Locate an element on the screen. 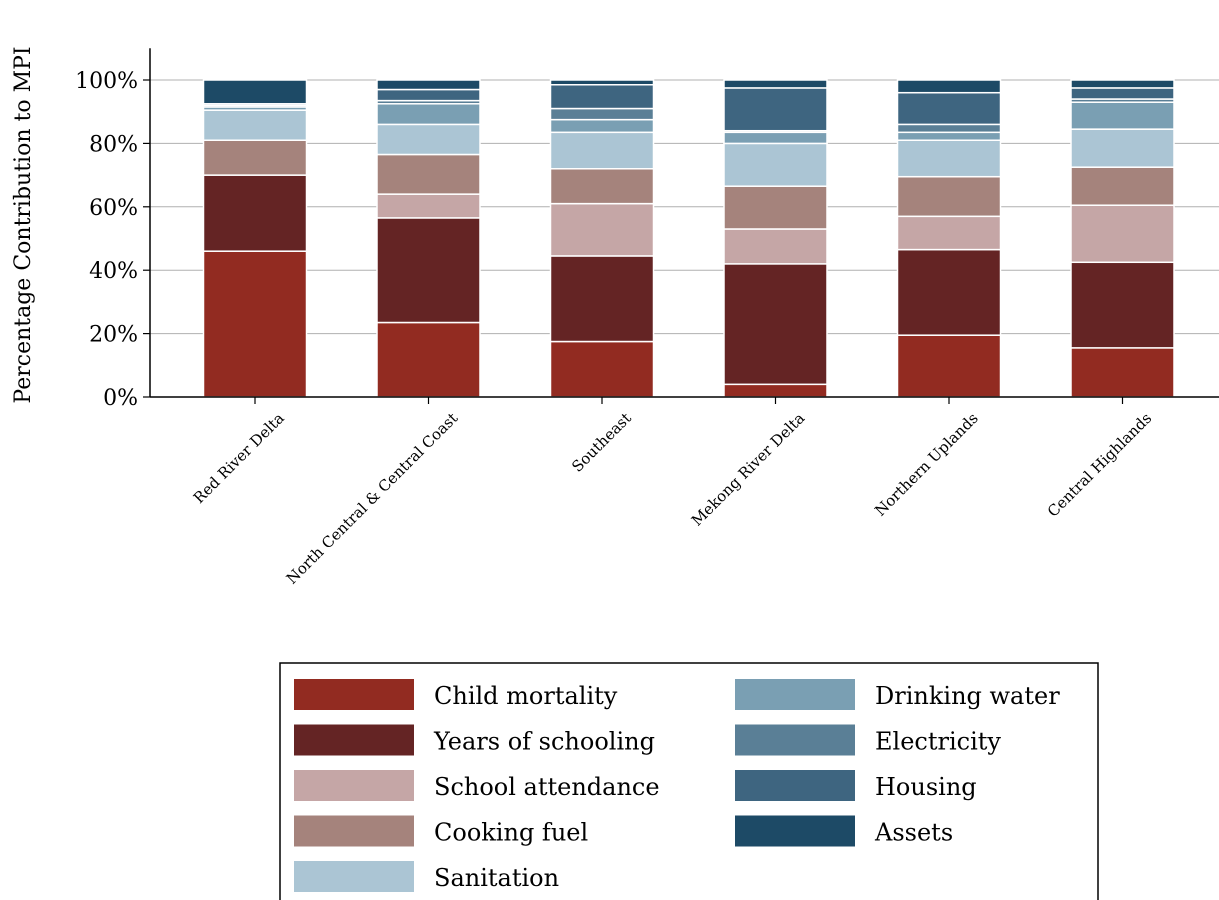 The height and width of the screenshot is (900, 1219). bar-stack-north-central-and-central-coast is located at coordinates (428, 238).